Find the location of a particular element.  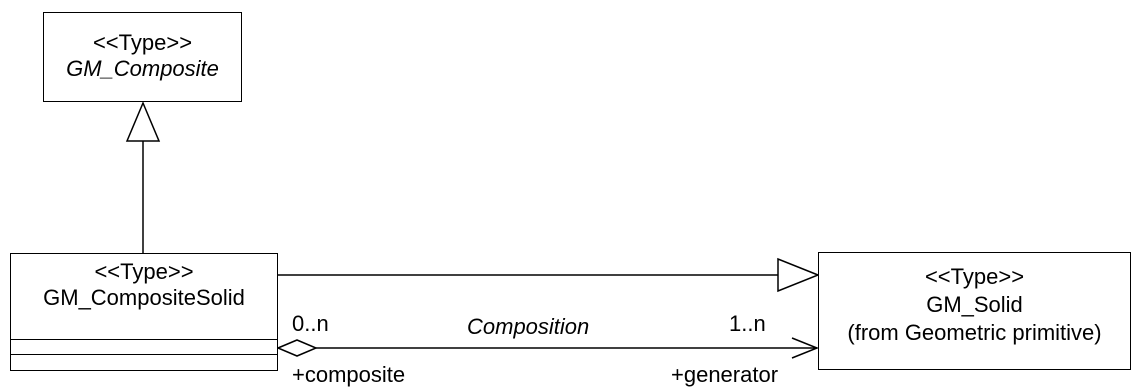

aggregation-diamond is located at coordinates (297, 348).